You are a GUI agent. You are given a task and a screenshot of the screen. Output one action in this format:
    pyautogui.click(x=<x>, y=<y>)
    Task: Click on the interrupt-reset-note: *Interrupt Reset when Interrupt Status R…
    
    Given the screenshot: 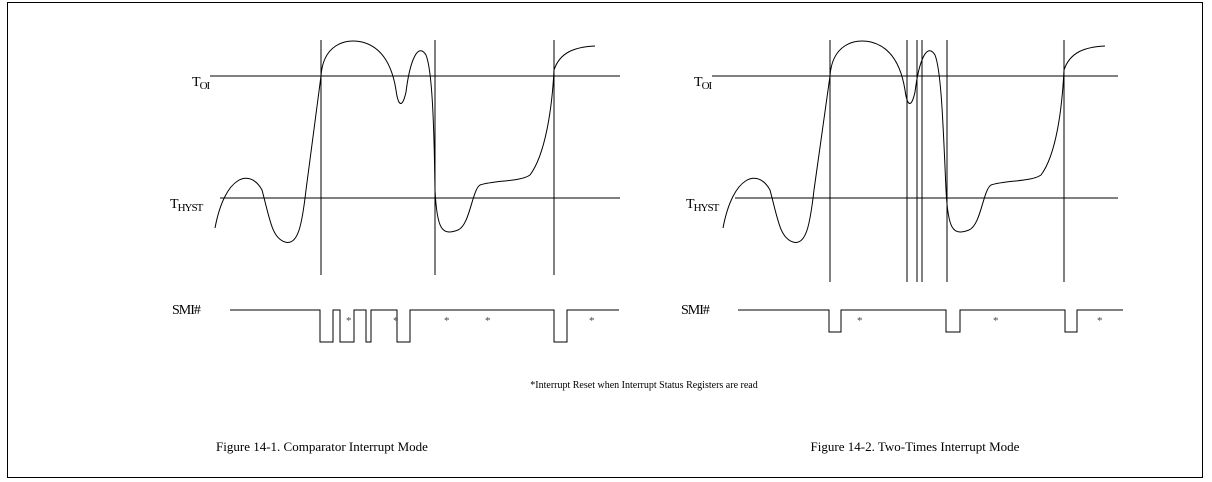 What is the action you would take?
    pyautogui.click(x=643, y=385)
    